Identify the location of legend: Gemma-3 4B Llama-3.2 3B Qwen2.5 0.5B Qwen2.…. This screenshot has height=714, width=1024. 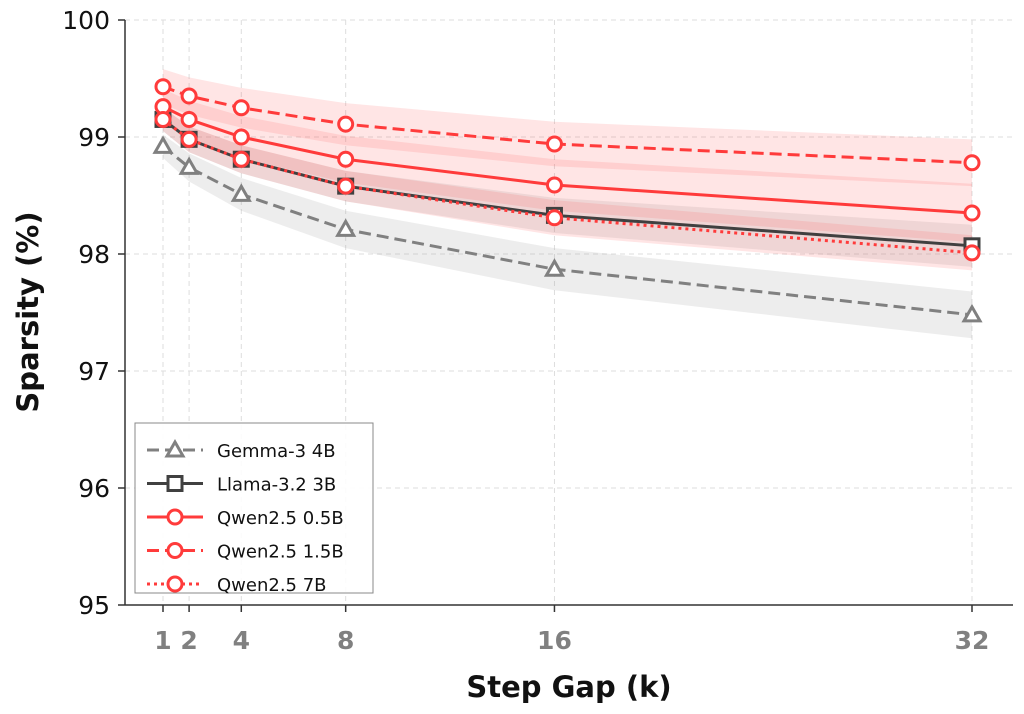
(254, 509).